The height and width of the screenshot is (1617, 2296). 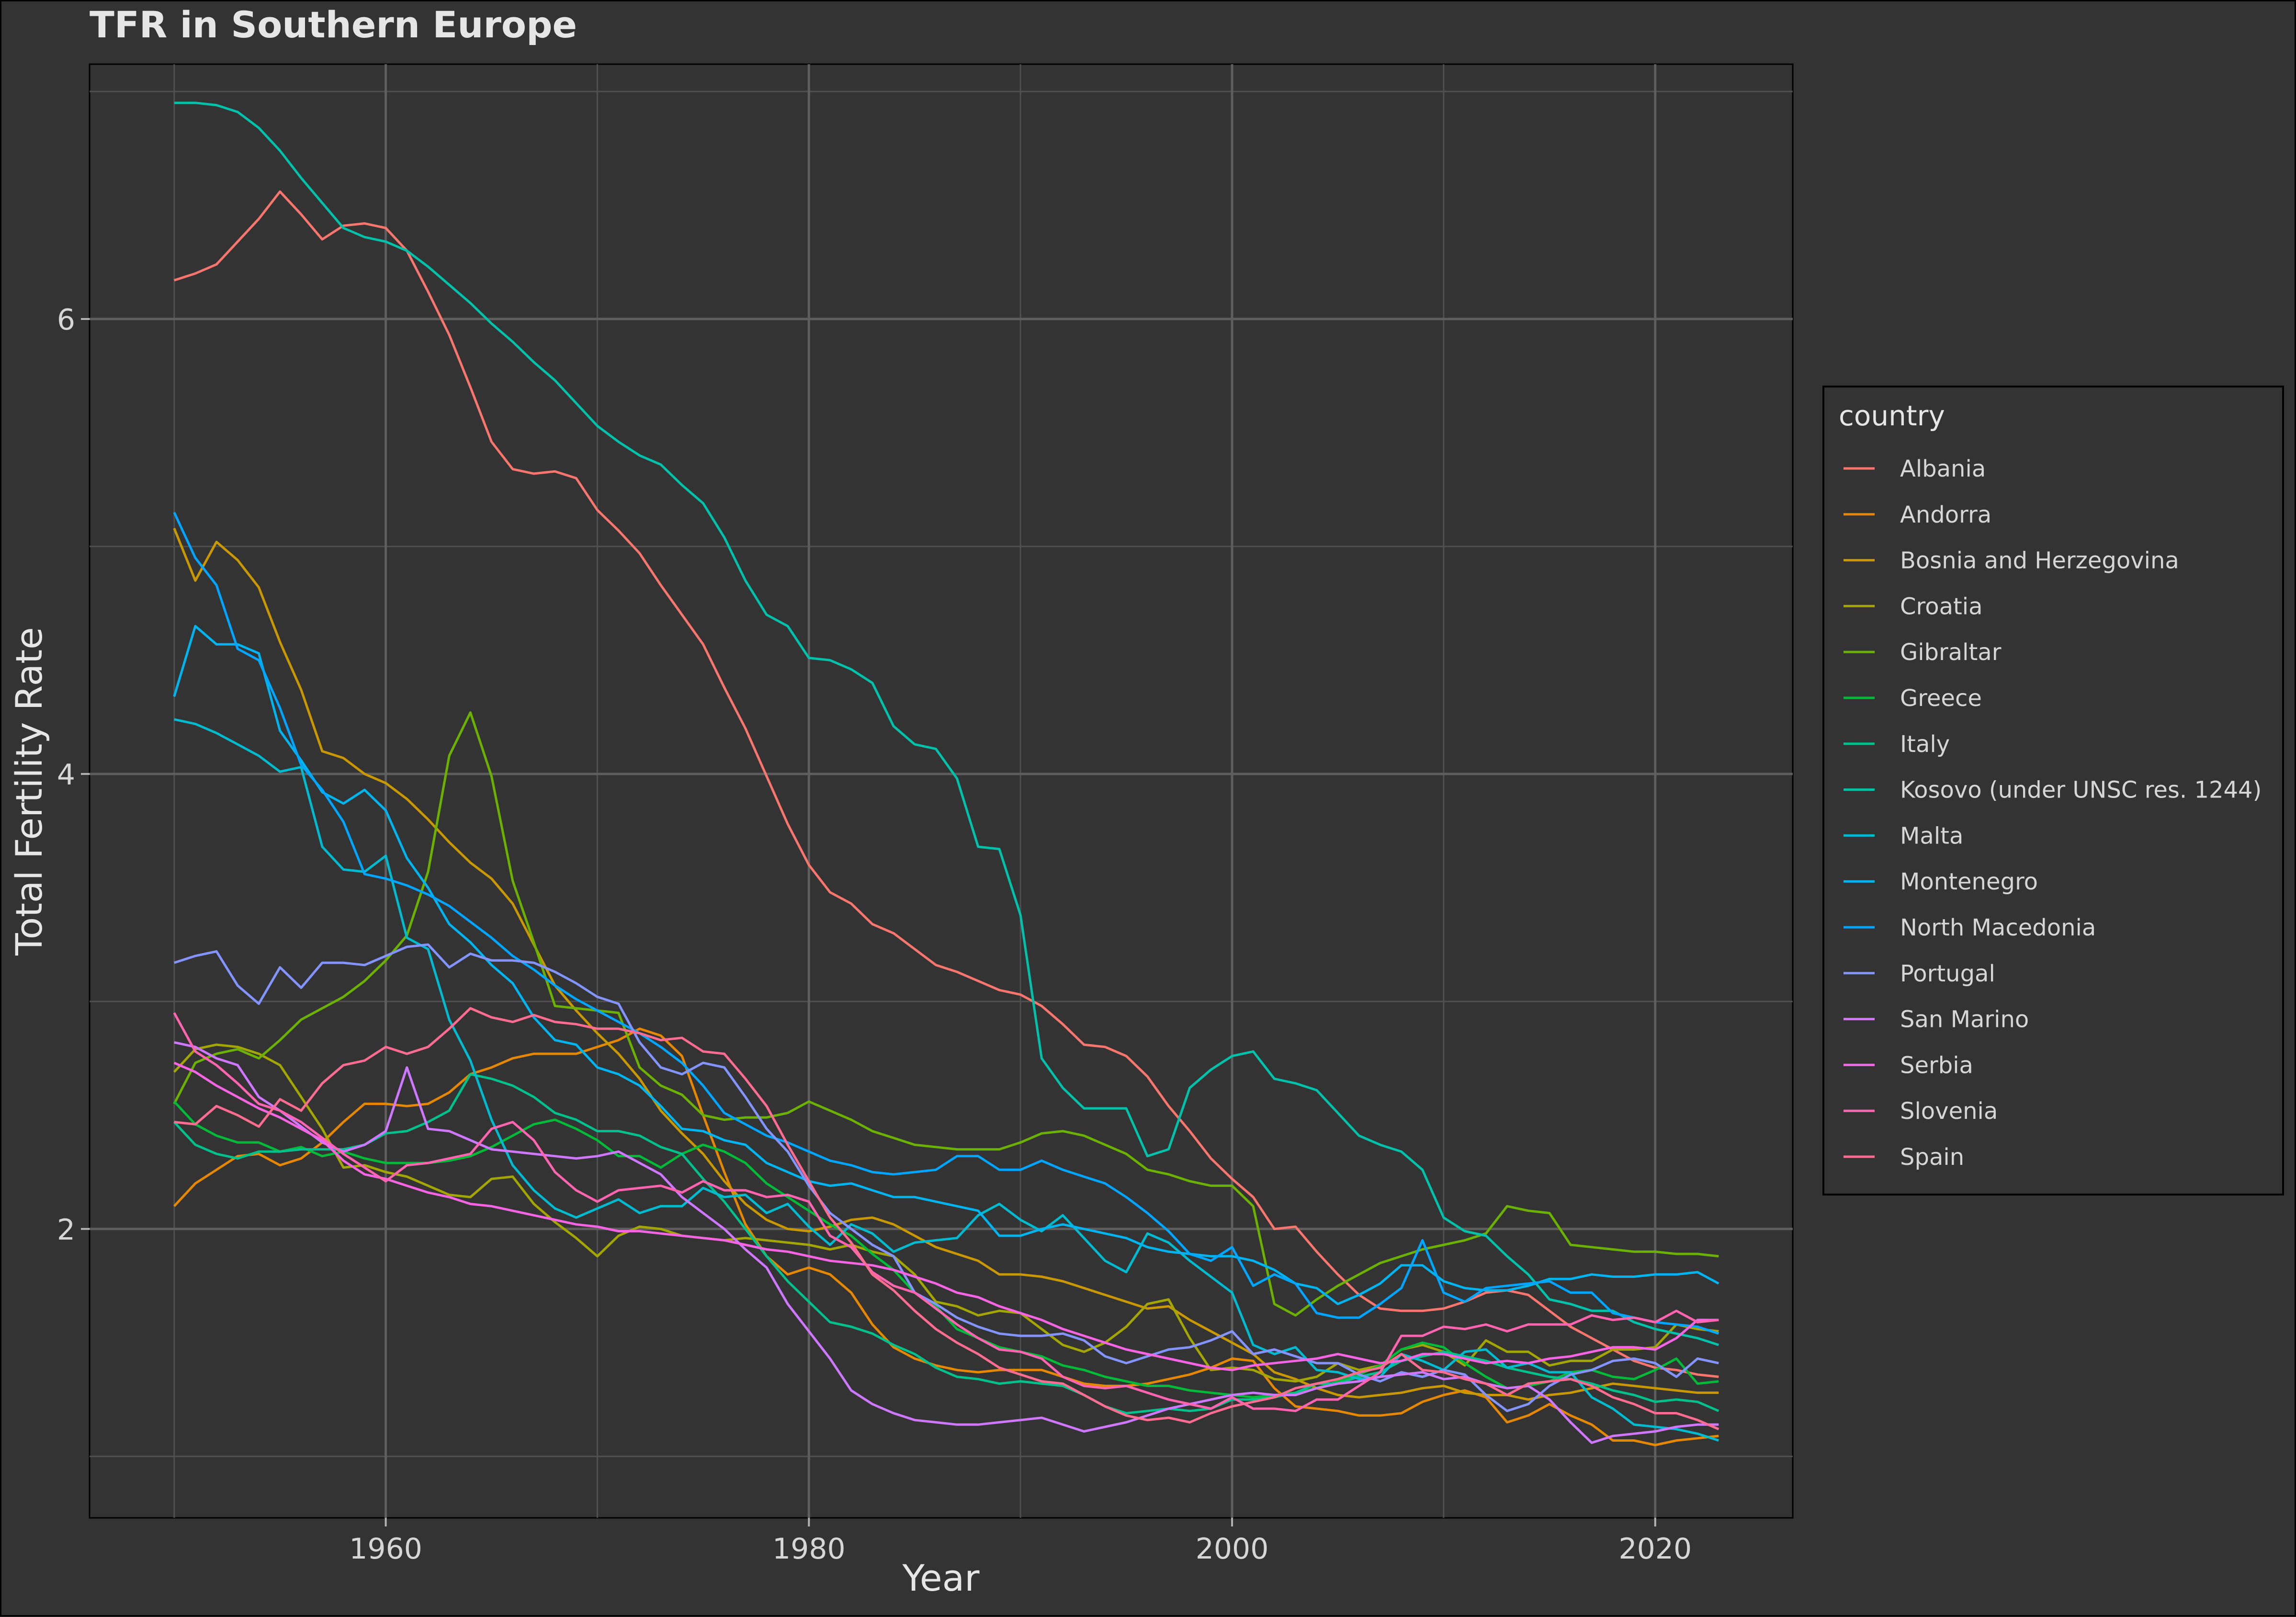 I want to click on legend-label: Greece, so click(x=1941, y=698).